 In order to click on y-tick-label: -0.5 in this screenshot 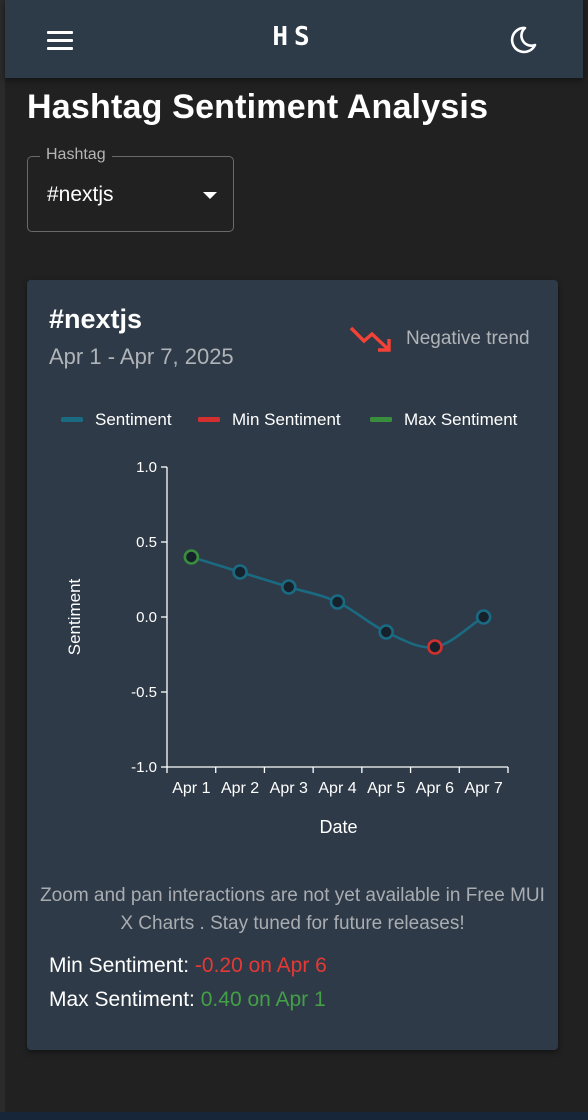, I will do `click(144, 692)`.